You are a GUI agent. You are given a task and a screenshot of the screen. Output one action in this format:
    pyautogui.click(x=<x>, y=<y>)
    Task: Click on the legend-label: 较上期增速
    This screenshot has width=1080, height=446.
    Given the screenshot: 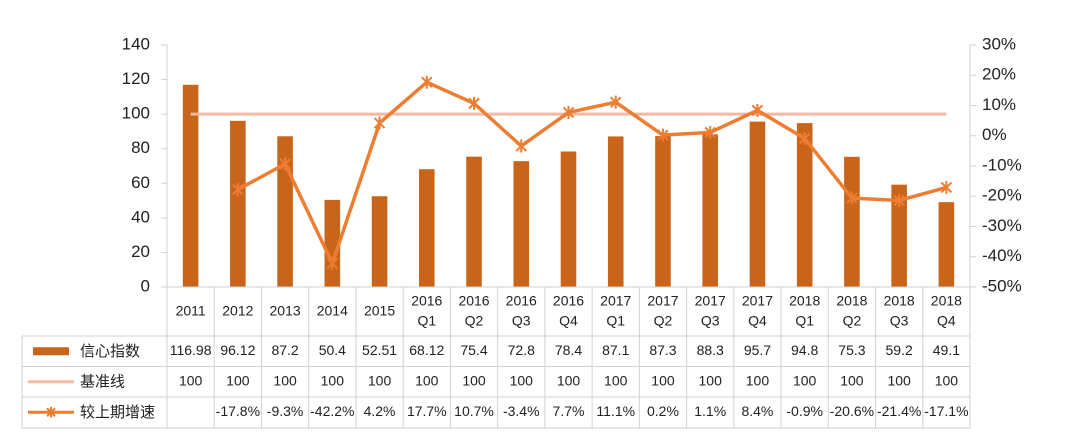 What is the action you would take?
    pyautogui.click(x=117, y=412)
    